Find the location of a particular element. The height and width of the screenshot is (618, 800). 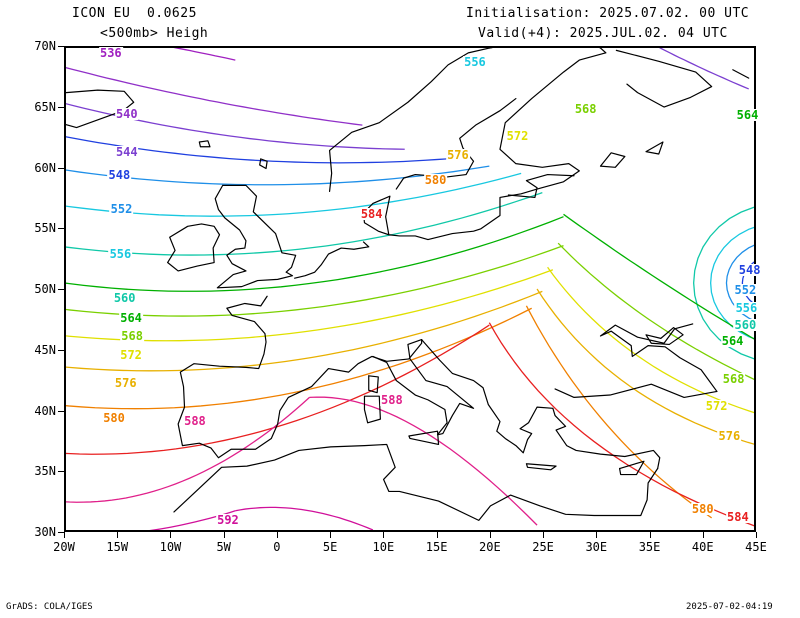

x-tick-label: 5W is located at coordinates (223, 547).